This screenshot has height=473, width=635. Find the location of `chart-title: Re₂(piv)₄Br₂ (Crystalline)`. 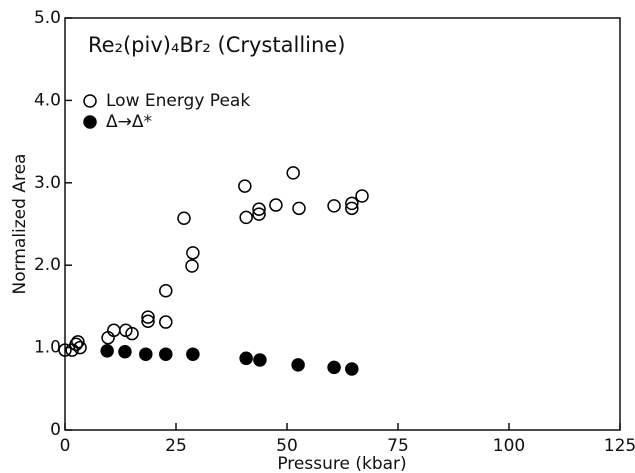

chart-title: Re₂(piv)₄Br₂ (Crystalline) is located at coordinates (216, 45).